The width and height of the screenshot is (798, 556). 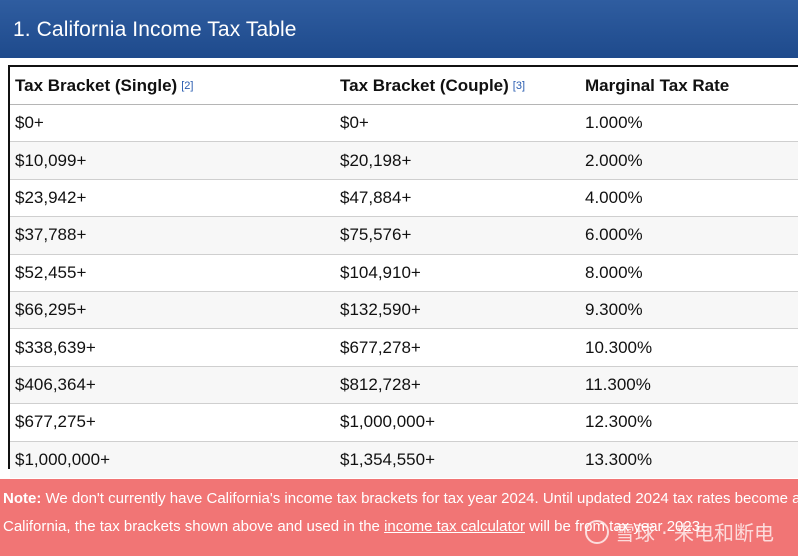 What do you see at coordinates (172, 123) in the screenshot?
I see `cell-single: $0+` at bounding box center [172, 123].